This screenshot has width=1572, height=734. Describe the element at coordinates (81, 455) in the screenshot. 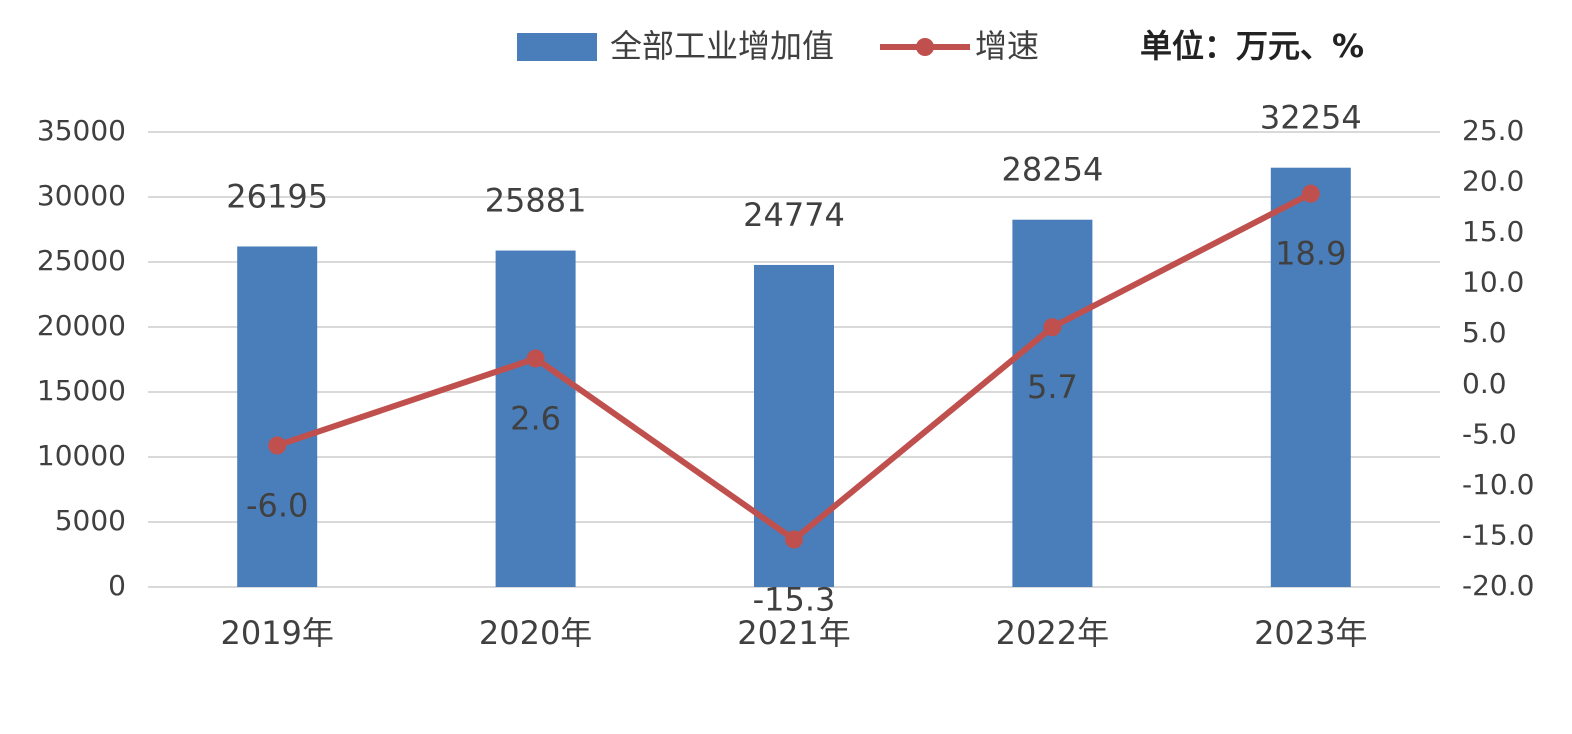

I see `y-tick-label: 10000` at that location.